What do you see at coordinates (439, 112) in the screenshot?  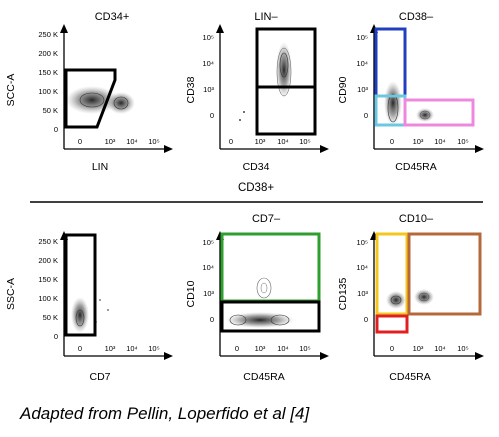 I see `gate-pink` at bounding box center [439, 112].